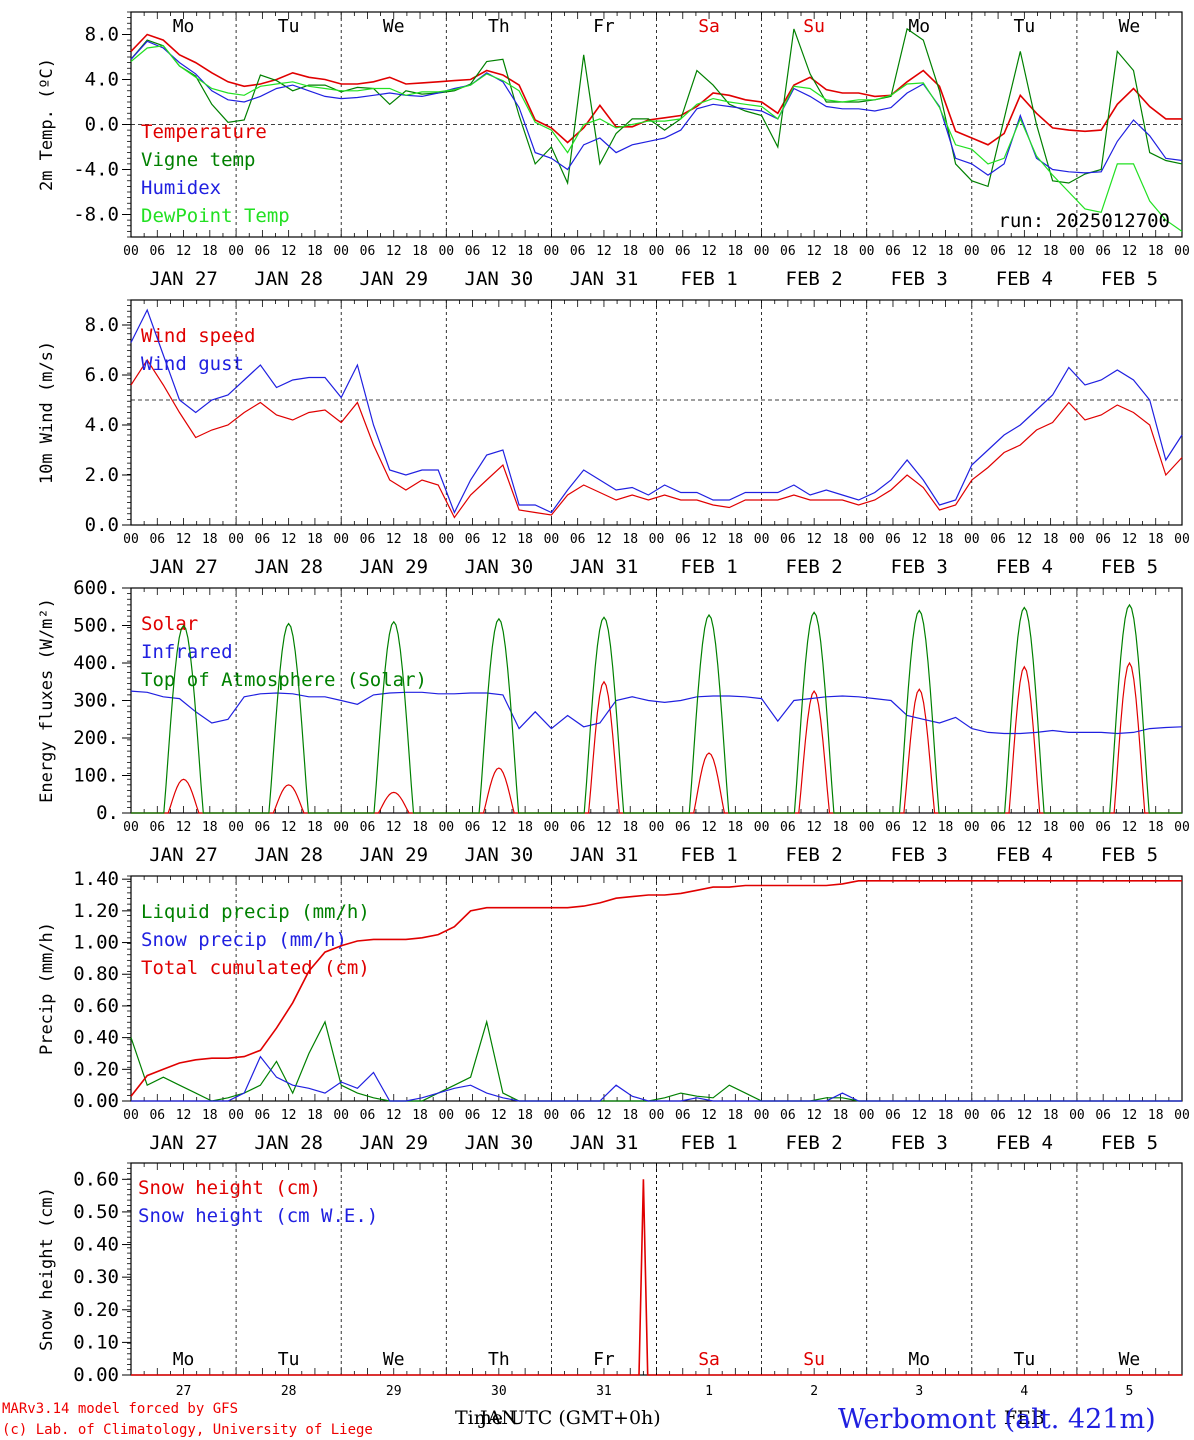 The width and height of the screenshot is (1194, 1440). Describe the element at coordinates (198, 160) in the screenshot. I see `legend-entry: Vigne temp` at that location.